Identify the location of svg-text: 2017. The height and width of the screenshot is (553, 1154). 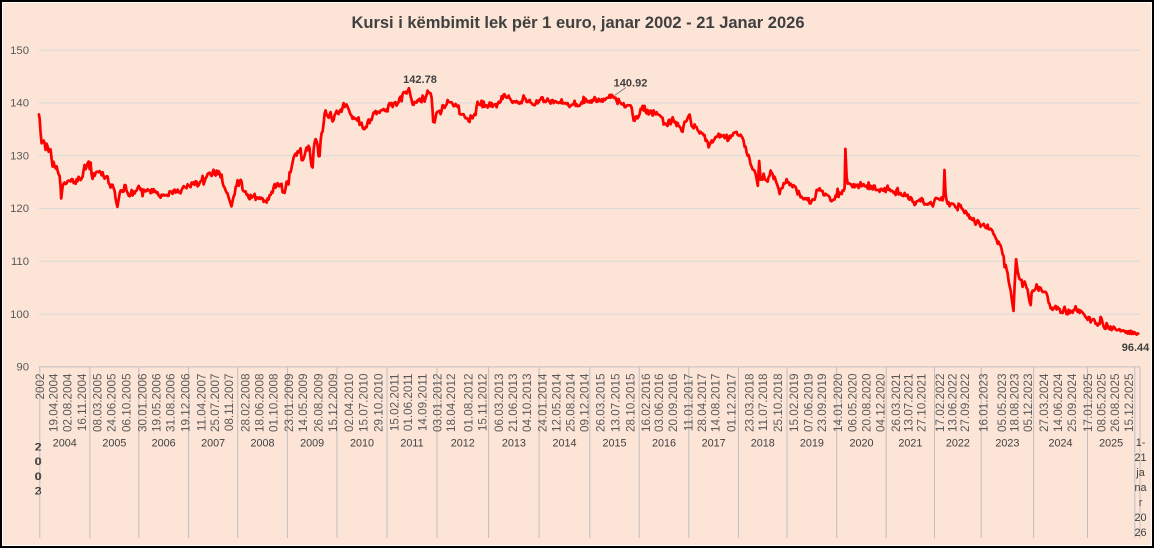
(714, 444).